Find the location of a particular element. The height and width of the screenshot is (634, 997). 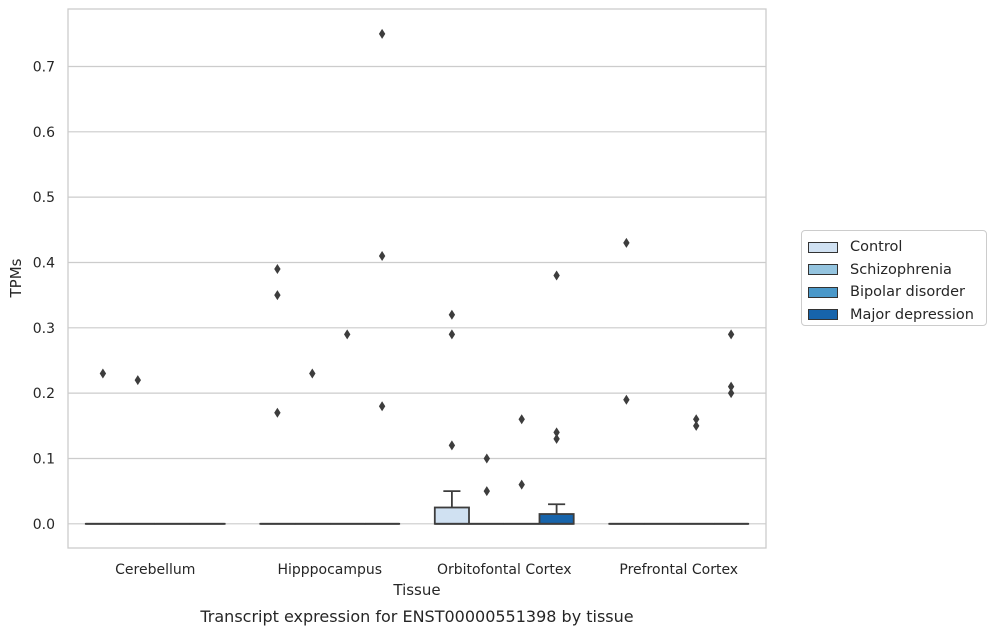

legend-item: Major depression is located at coordinates (891, 315).